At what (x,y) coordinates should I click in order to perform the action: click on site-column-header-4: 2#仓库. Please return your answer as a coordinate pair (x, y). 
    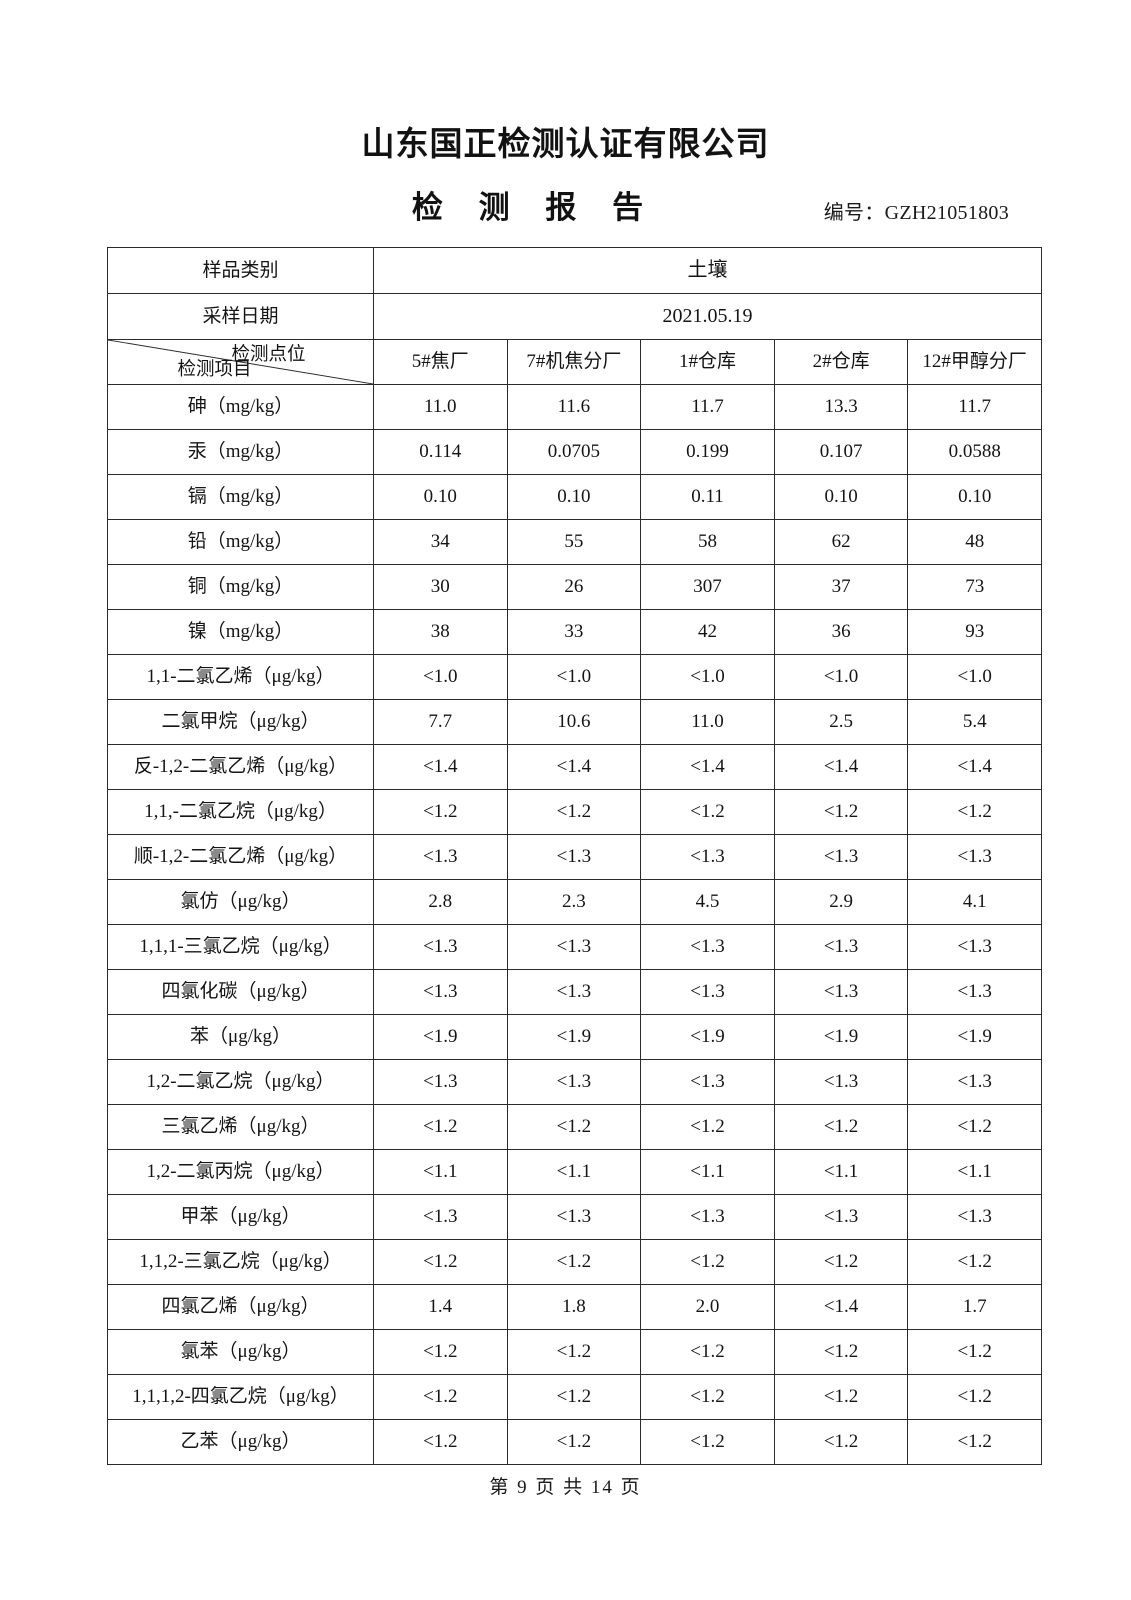
    Looking at the image, I should click on (841, 362).